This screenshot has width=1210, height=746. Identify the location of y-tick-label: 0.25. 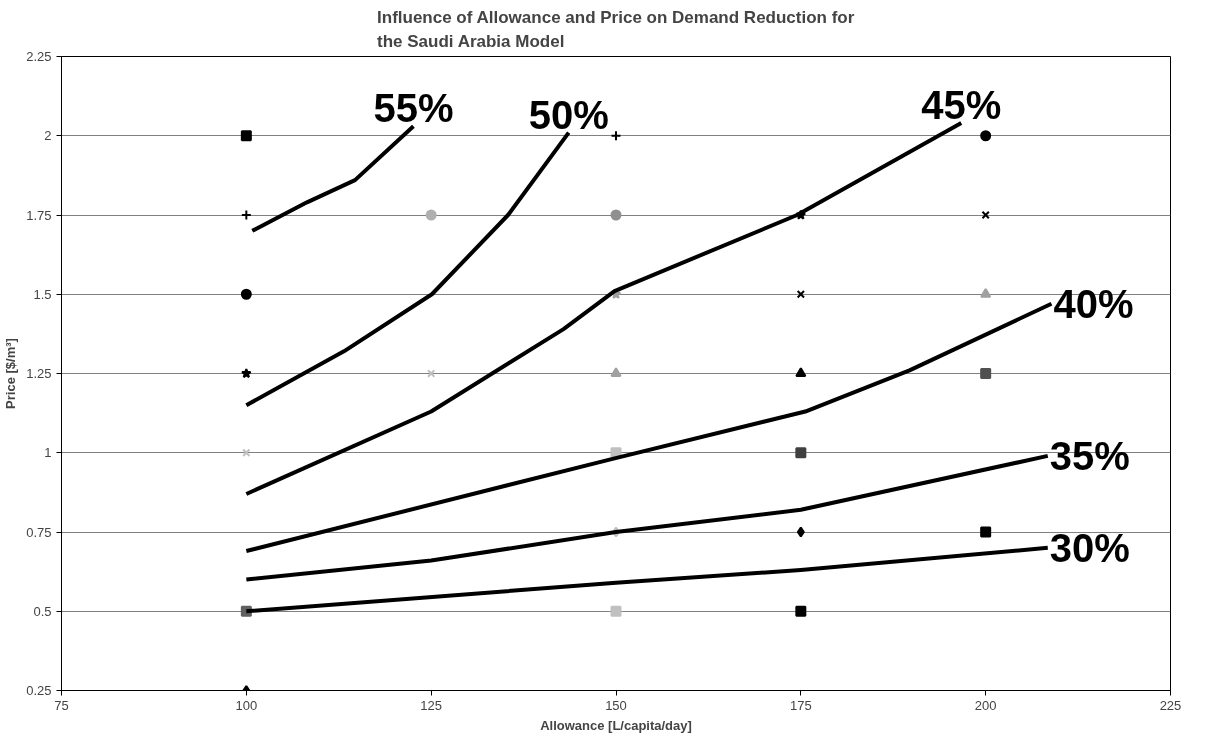
(39, 690).